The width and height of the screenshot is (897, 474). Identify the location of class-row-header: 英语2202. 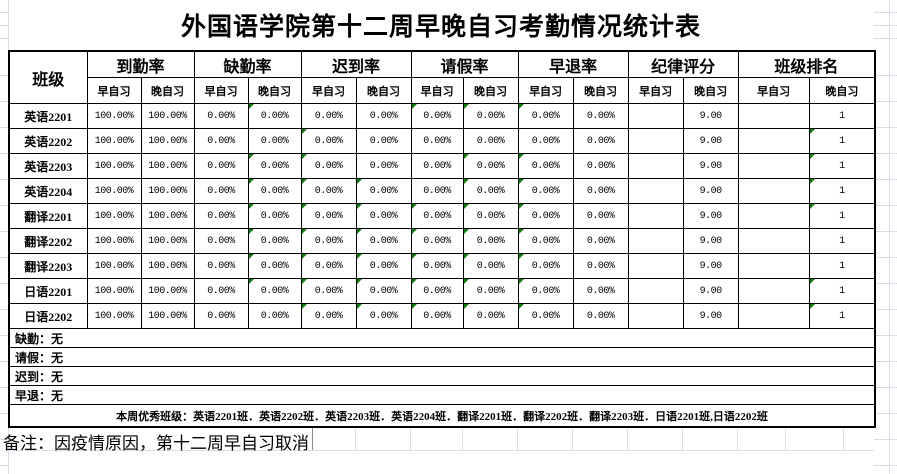
(48, 141).